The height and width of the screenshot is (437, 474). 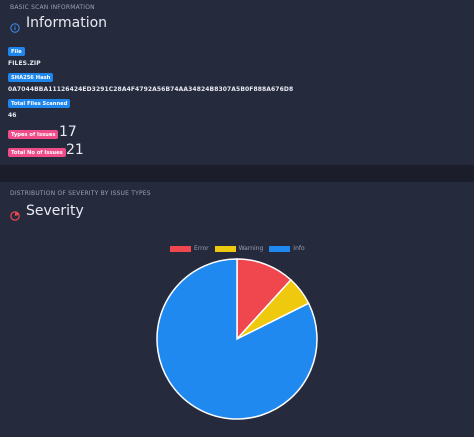 I want to click on severity-title: Severity, so click(x=55, y=211).